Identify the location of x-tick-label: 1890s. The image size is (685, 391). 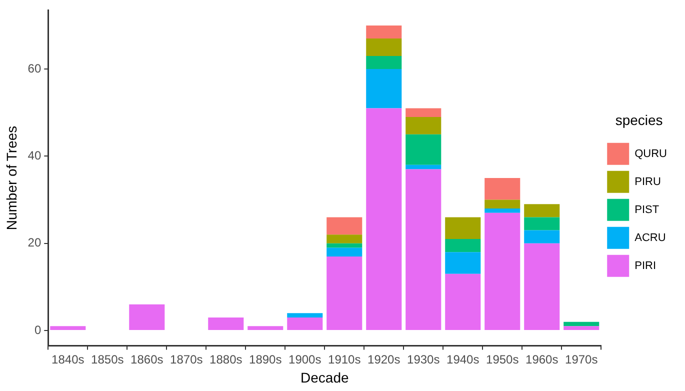
(265, 359).